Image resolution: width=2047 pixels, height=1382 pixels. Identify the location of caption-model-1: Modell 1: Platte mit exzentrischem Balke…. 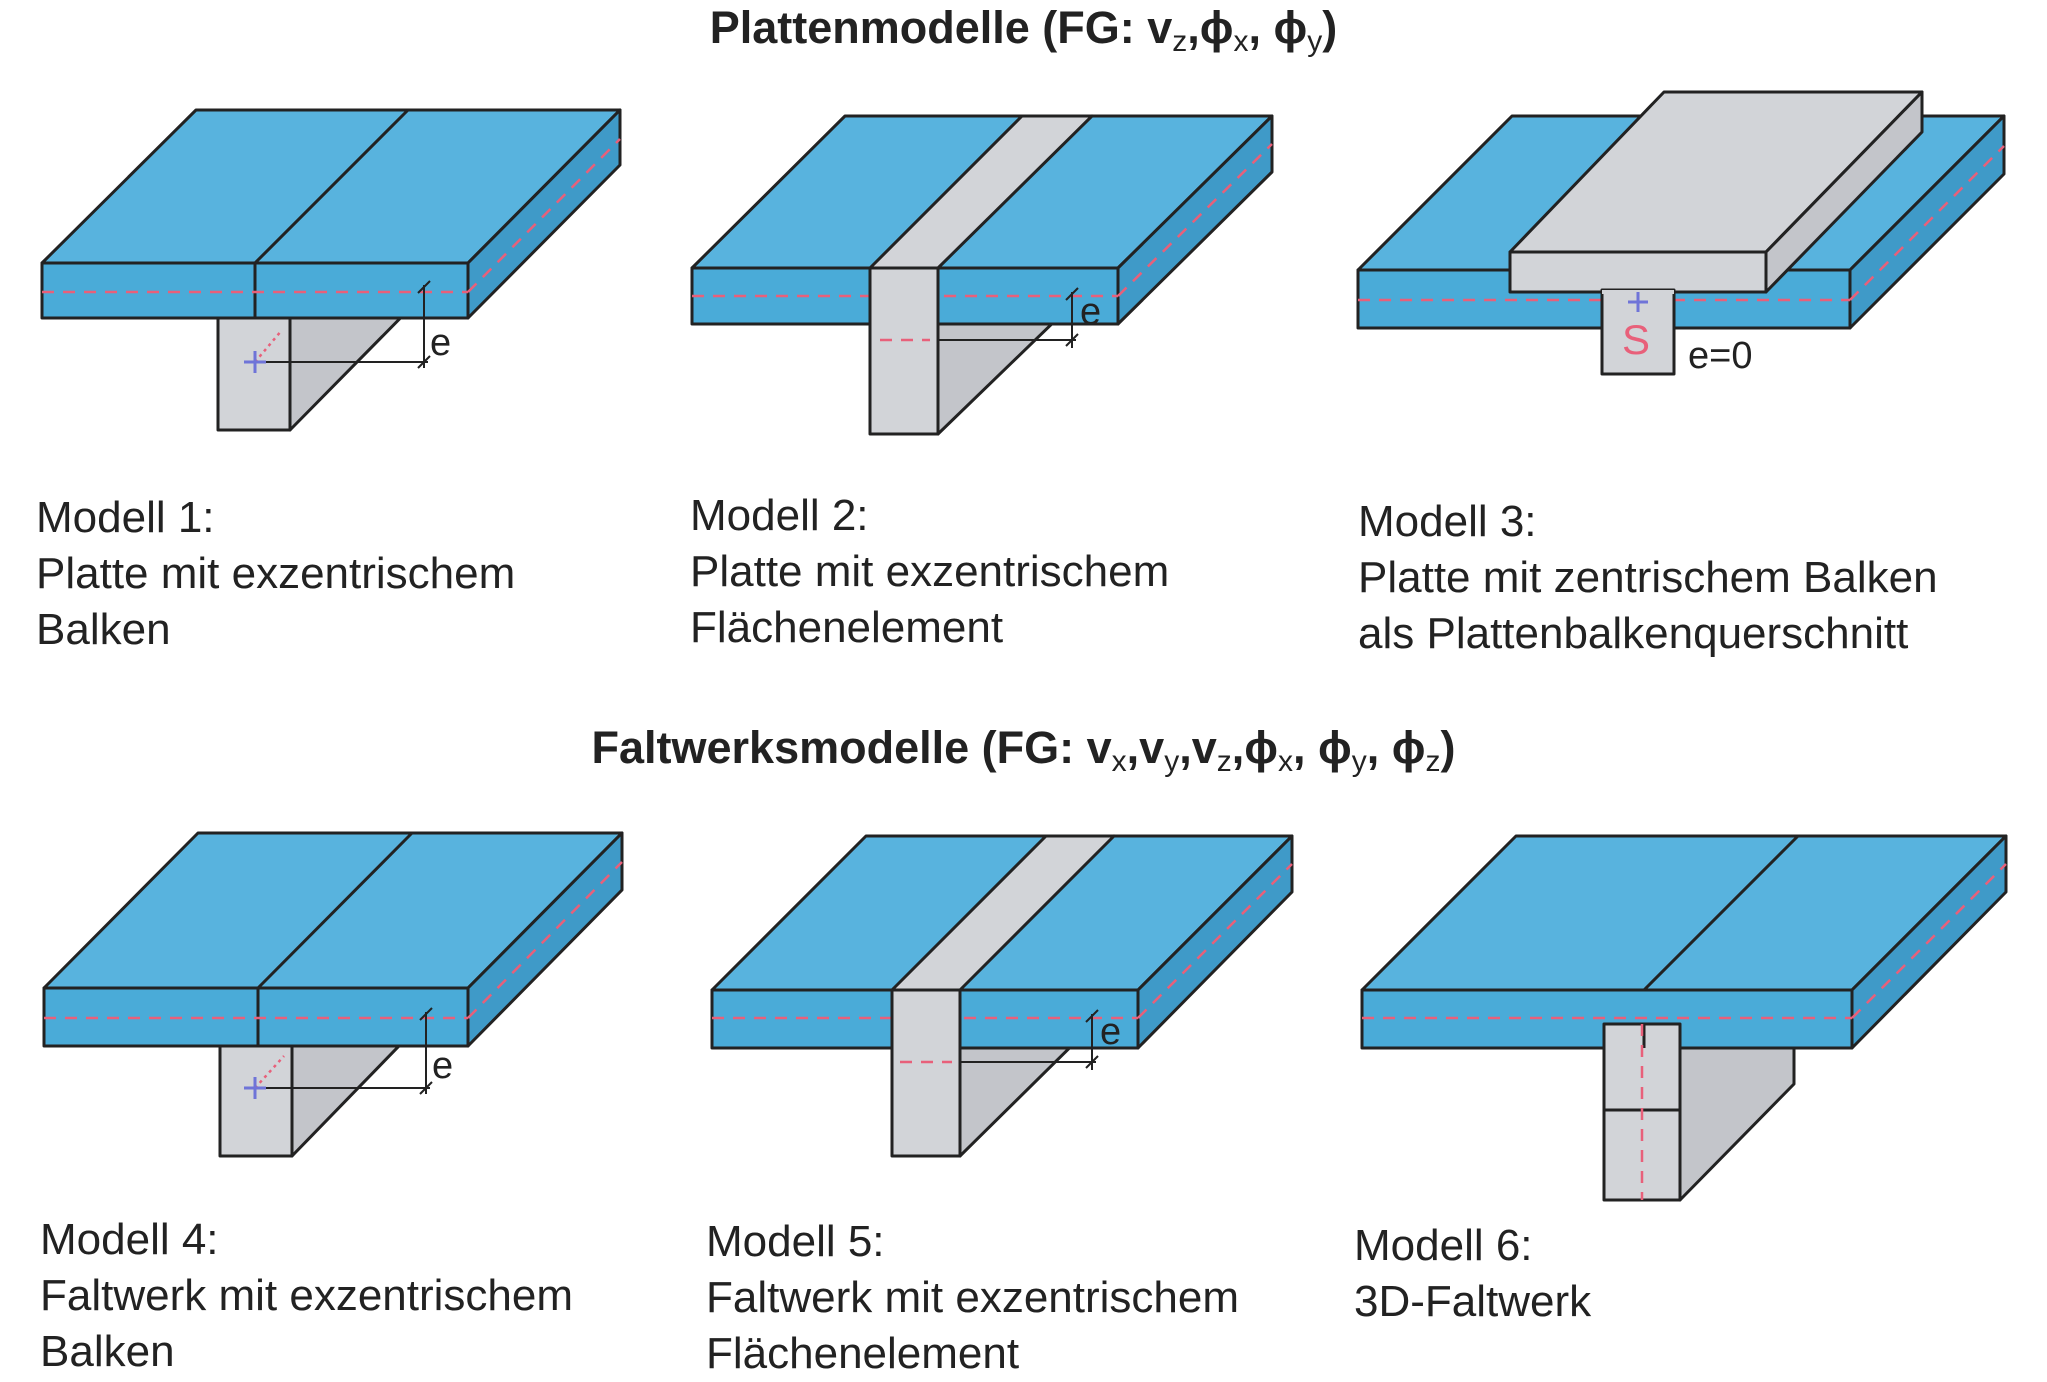
(275, 574).